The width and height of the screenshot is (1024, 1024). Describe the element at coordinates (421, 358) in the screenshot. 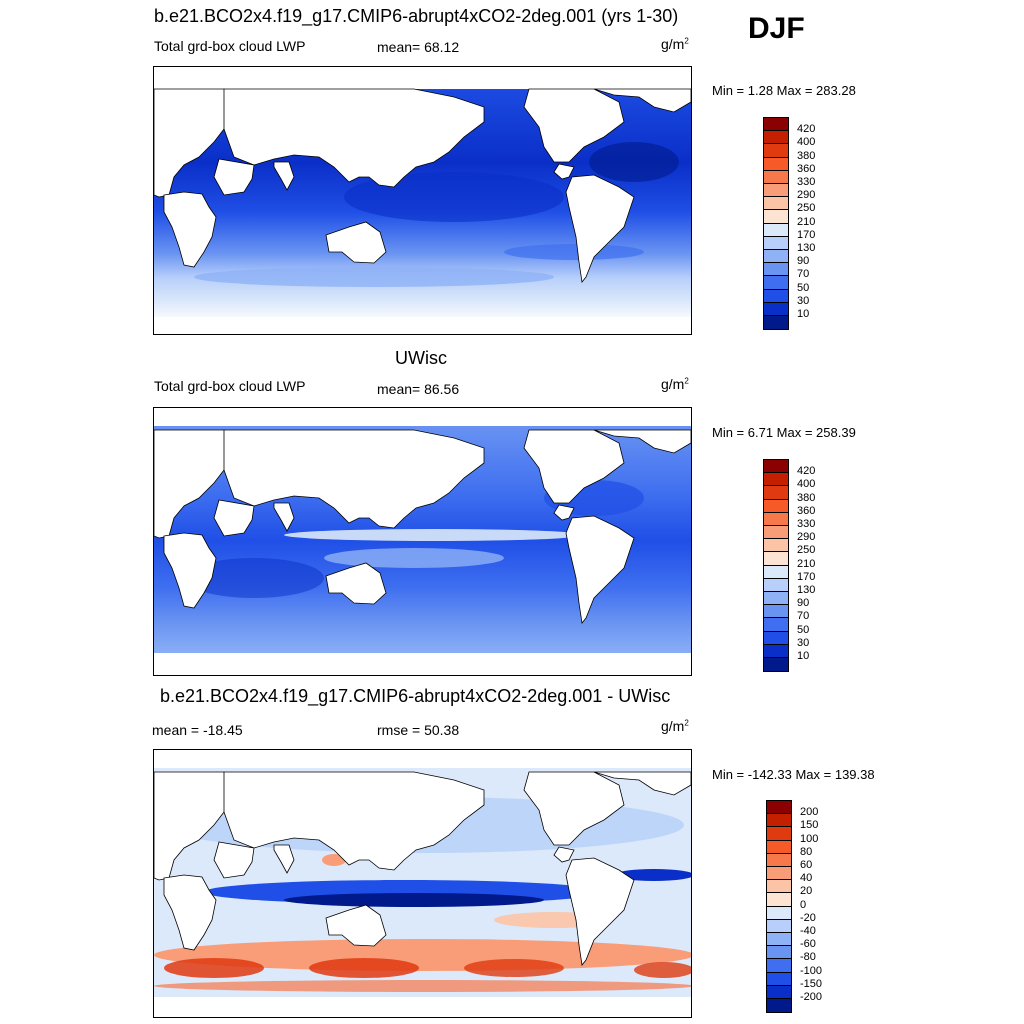

I see `panel2-title: UWisc` at that location.